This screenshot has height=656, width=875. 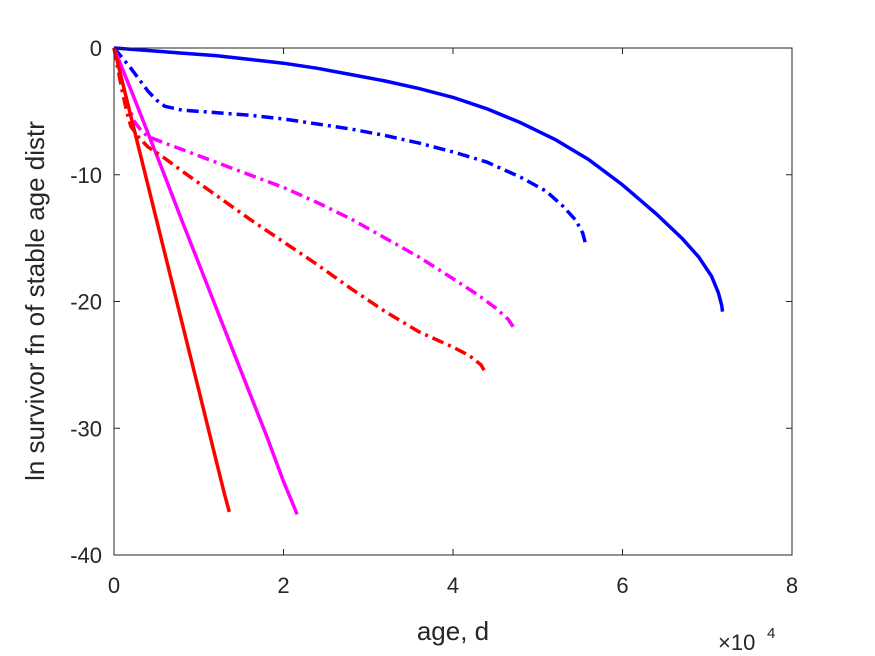 What do you see at coordinates (792, 585) in the screenshot?
I see `x-tick-label: 8` at bounding box center [792, 585].